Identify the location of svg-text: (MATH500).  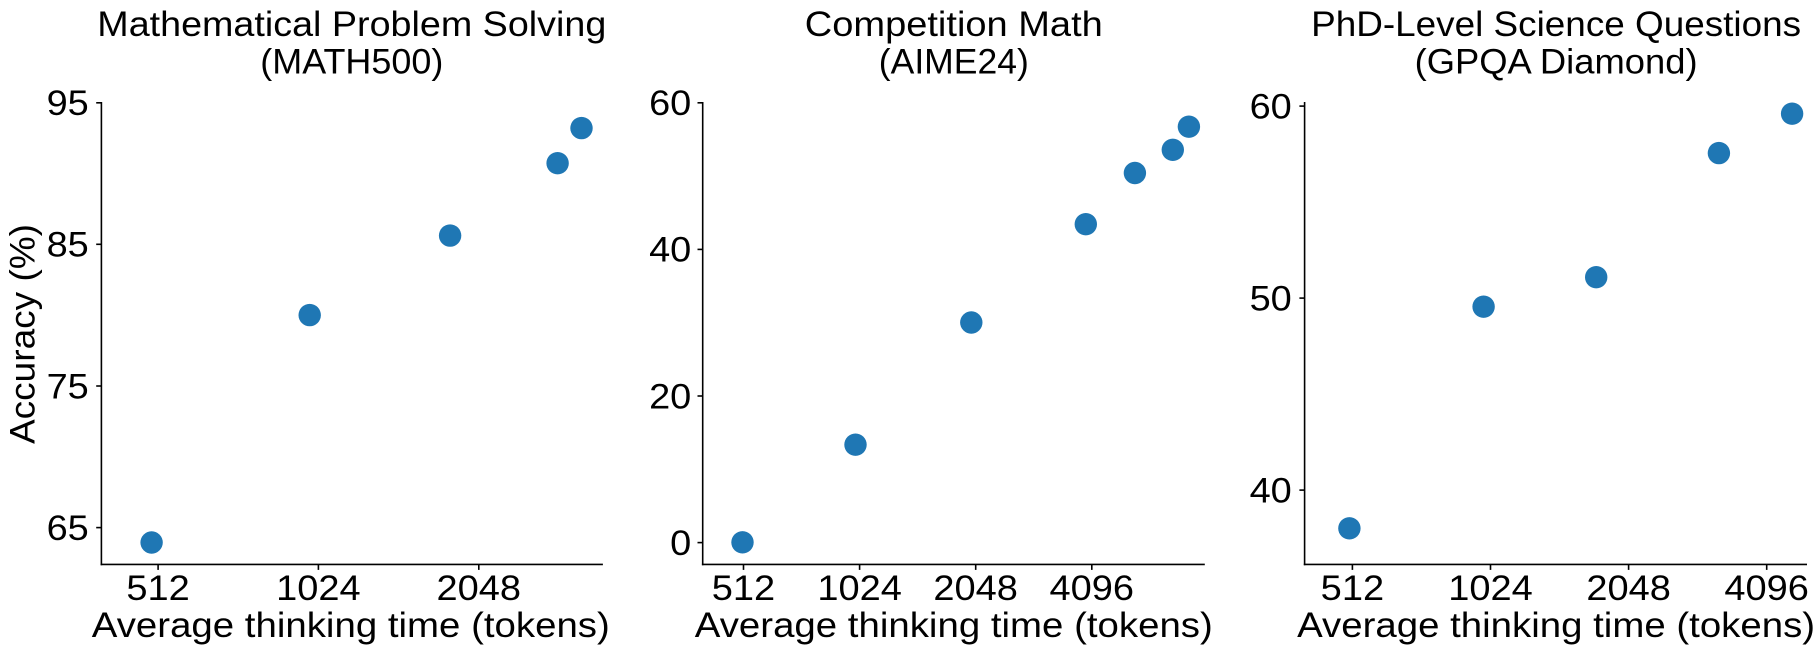
(351, 61).